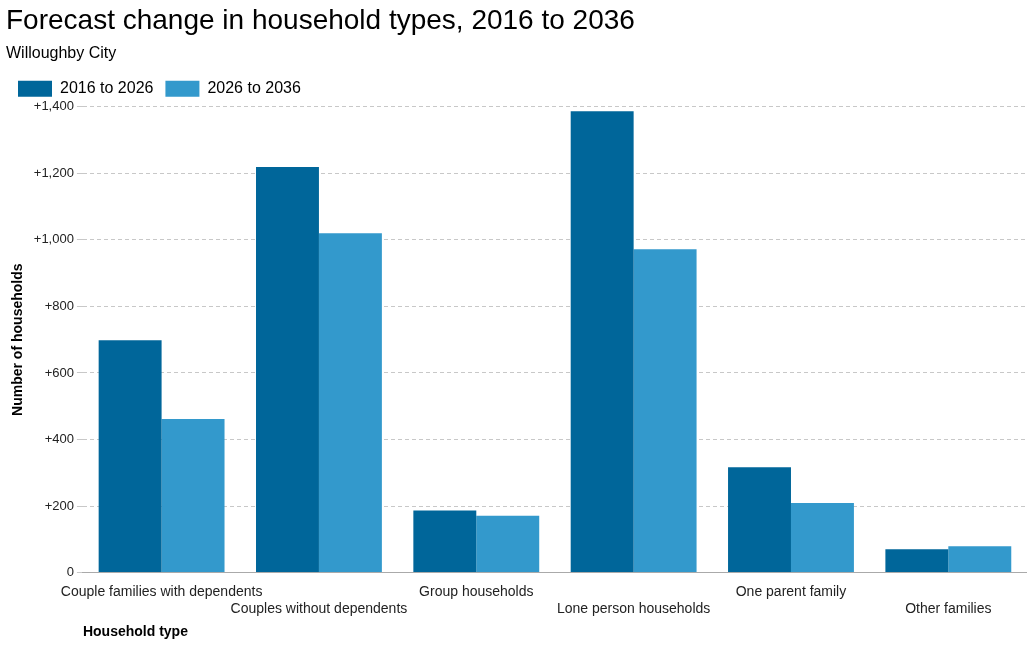 The image size is (1027, 645). Describe the element at coordinates (59, 505) in the screenshot. I see `y-tick-label: +200` at that location.